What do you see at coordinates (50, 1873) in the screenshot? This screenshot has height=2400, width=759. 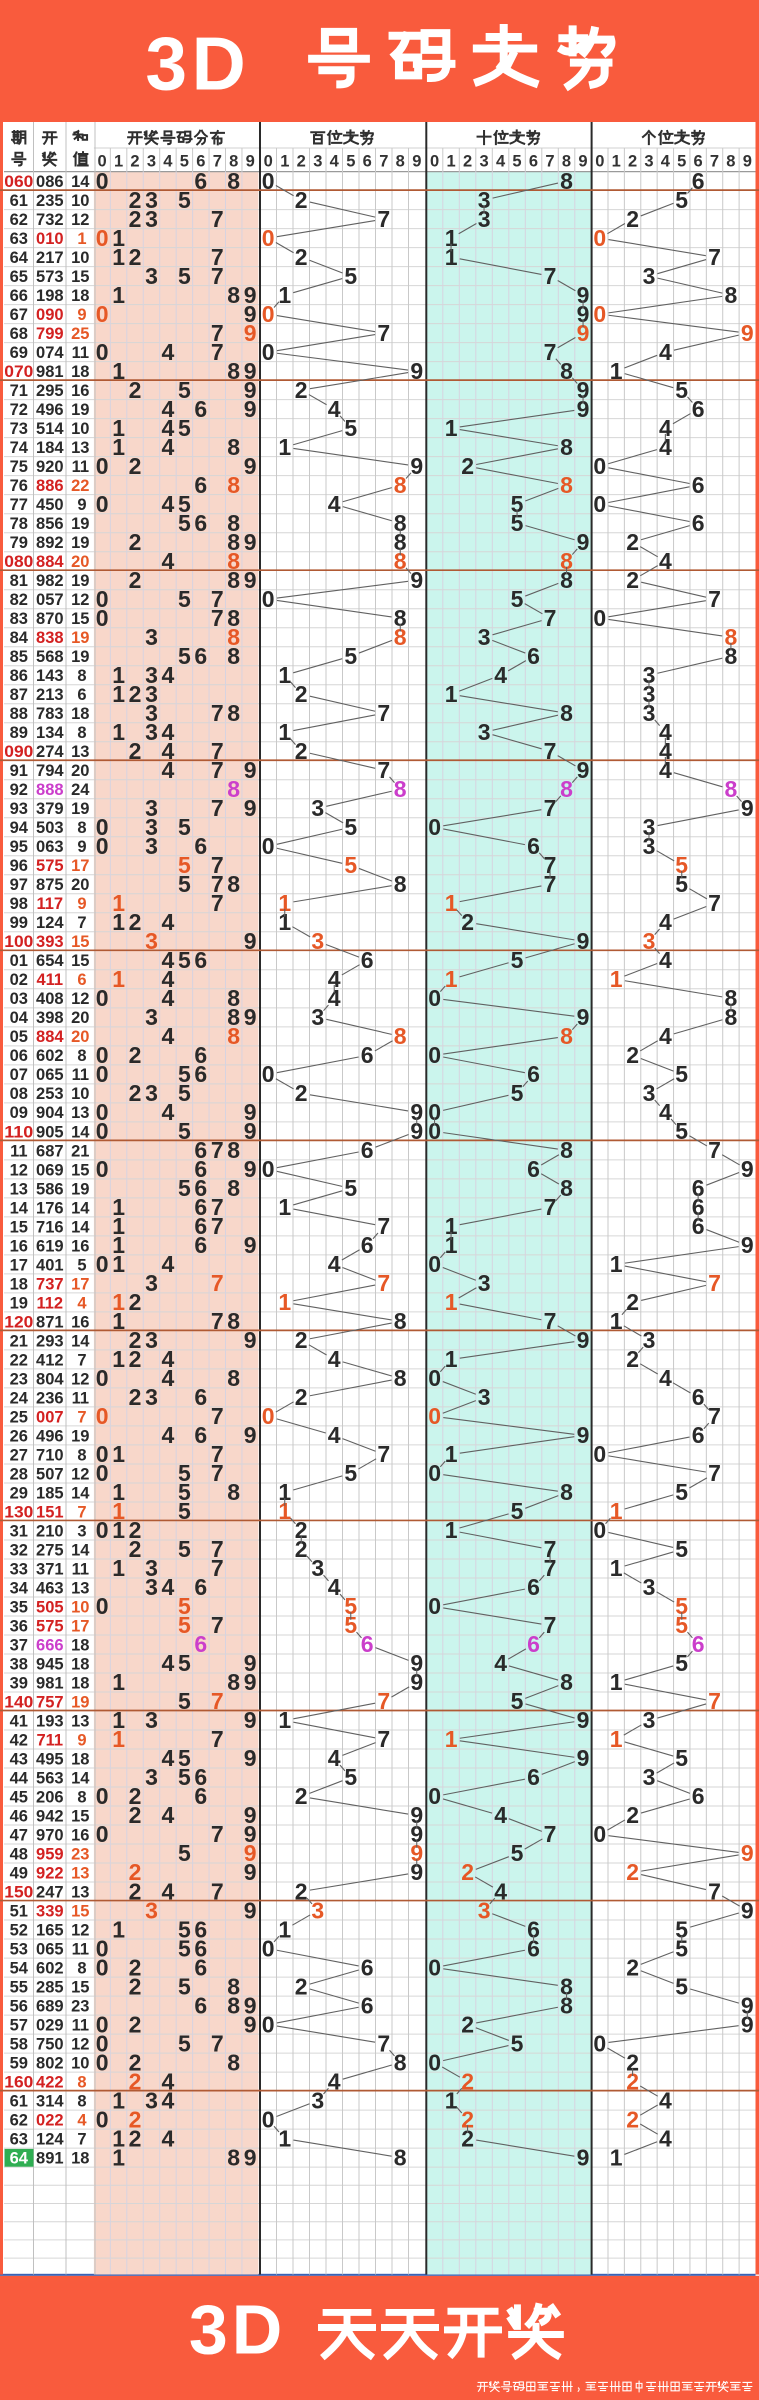 I see `svg-text: 922` at bounding box center [50, 1873].